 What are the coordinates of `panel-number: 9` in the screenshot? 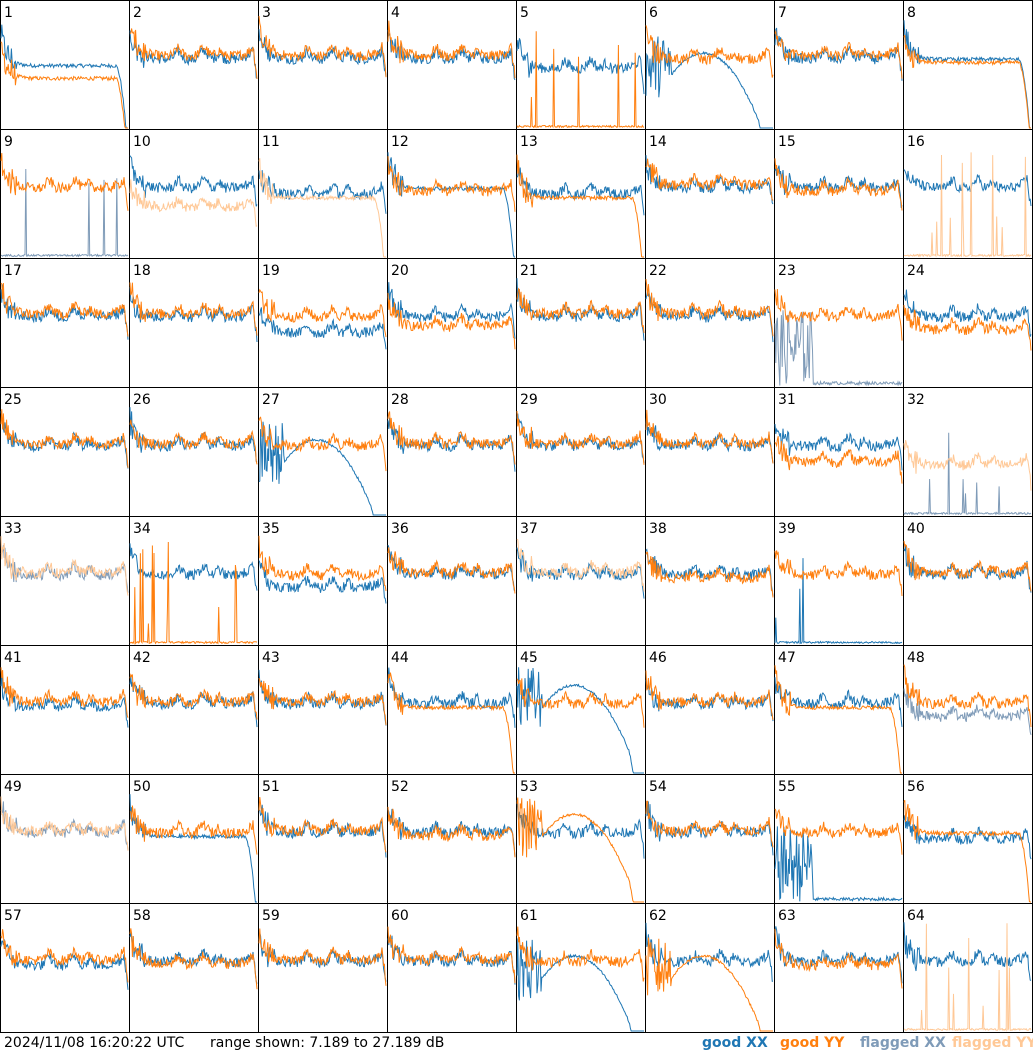 It's located at (8, 142).